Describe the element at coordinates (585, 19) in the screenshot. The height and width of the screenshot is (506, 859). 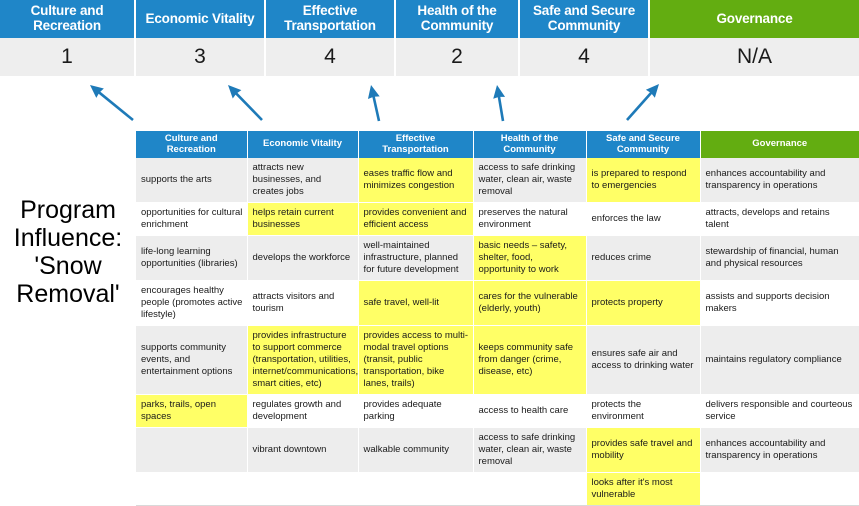
I see `scorecard-header-safe-and-secure-community: Safe and Secure Community` at that location.